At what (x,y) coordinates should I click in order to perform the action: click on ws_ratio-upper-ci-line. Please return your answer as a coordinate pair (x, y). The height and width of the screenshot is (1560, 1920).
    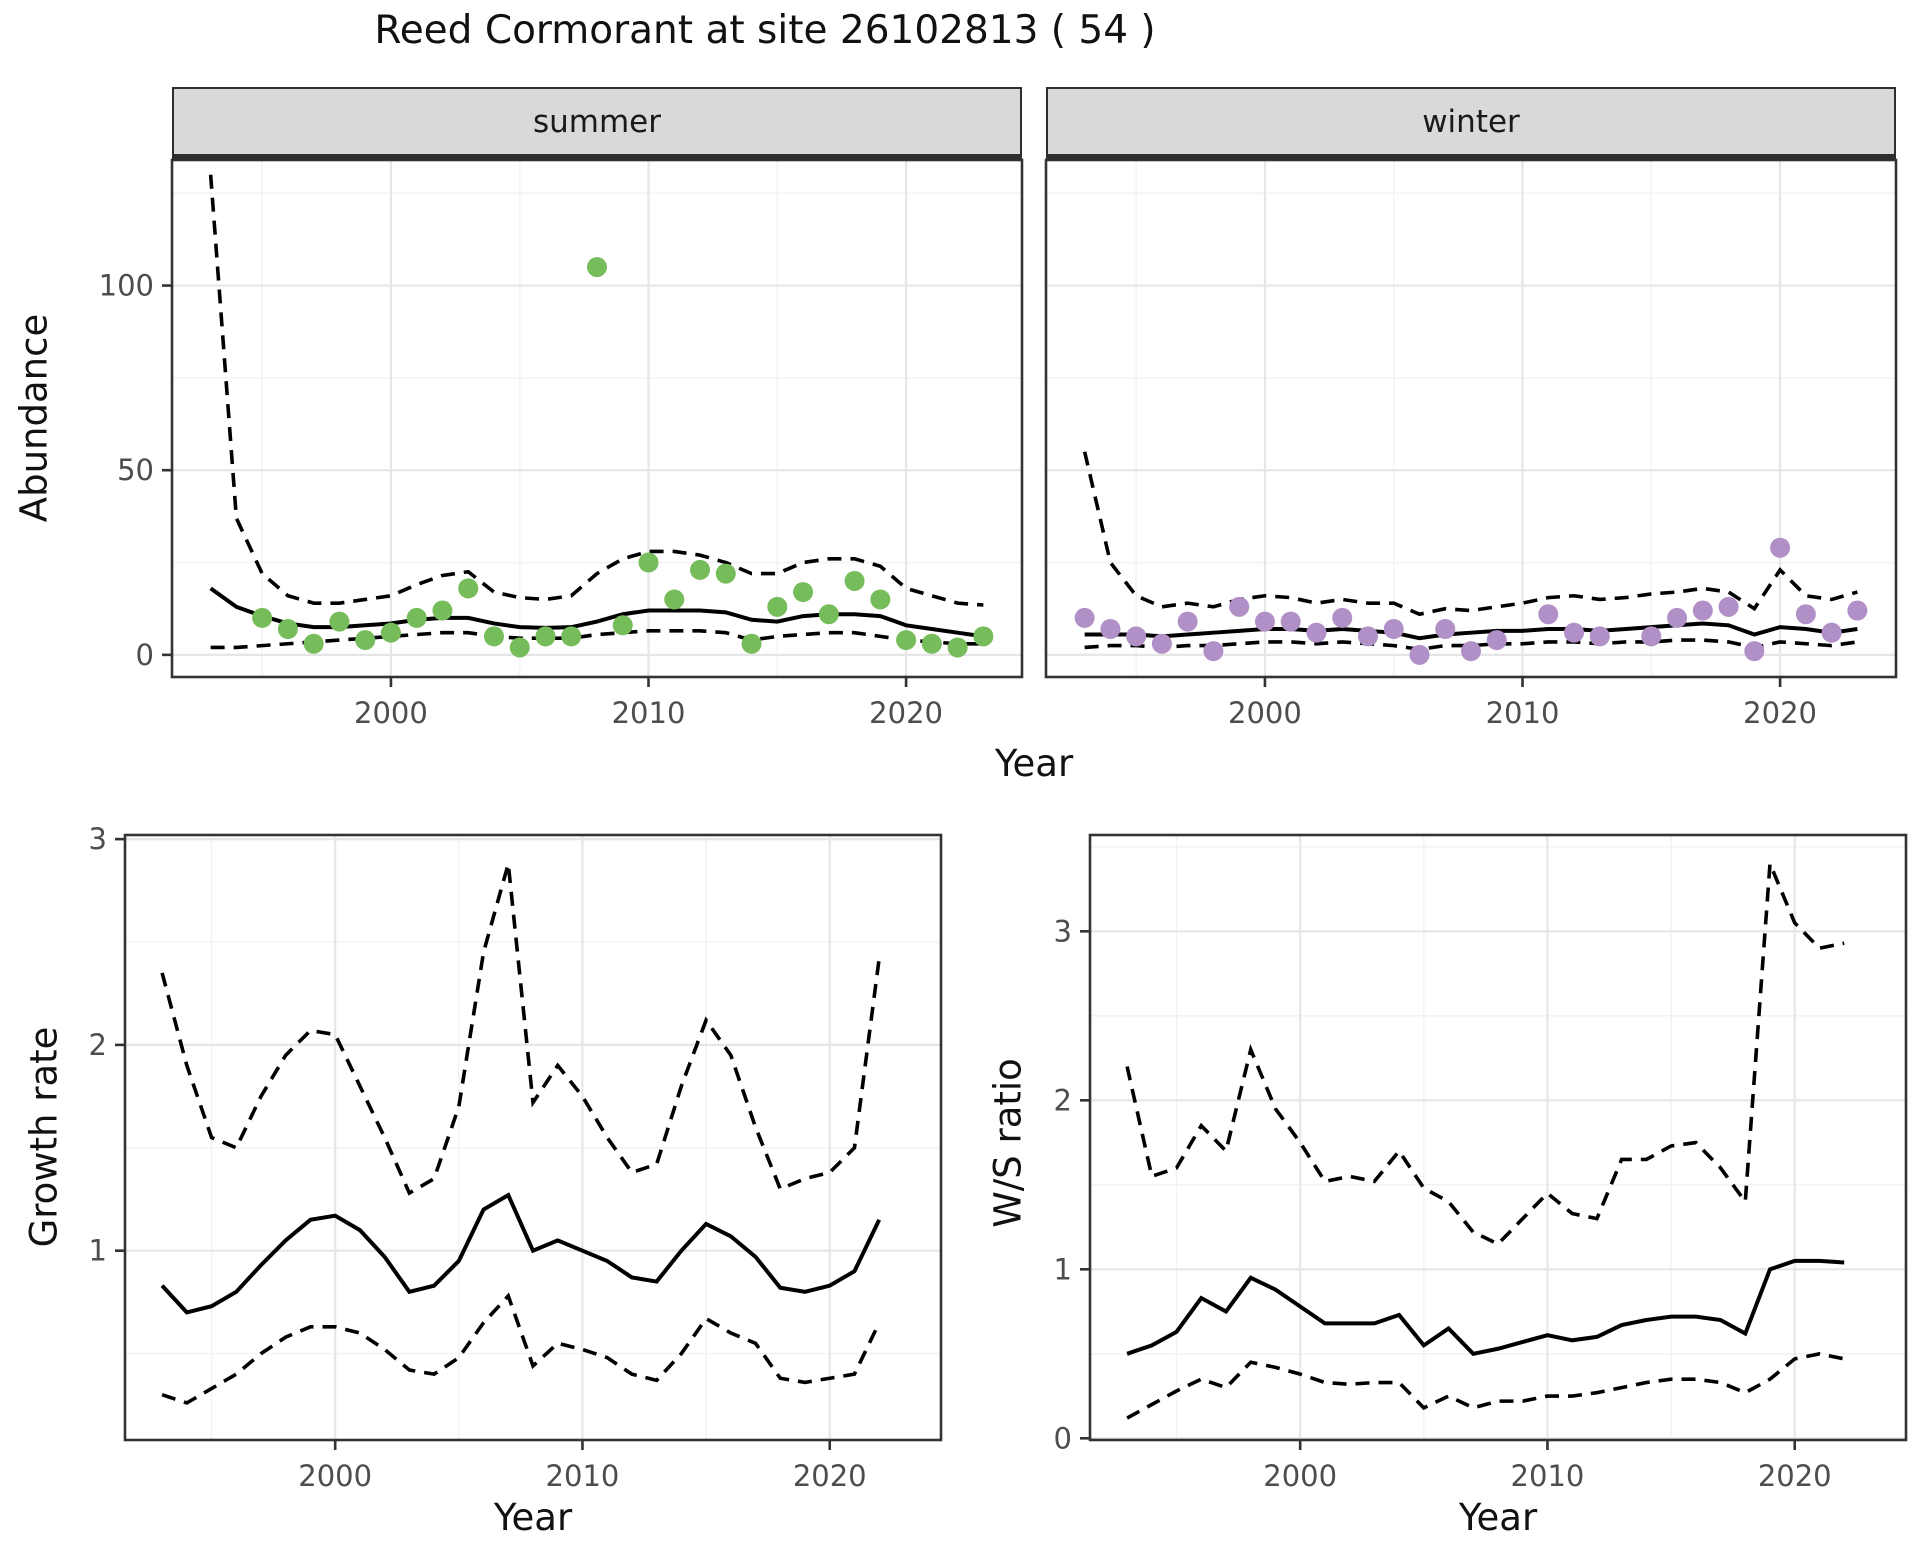
    Looking at the image, I should click on (1485, 1055).